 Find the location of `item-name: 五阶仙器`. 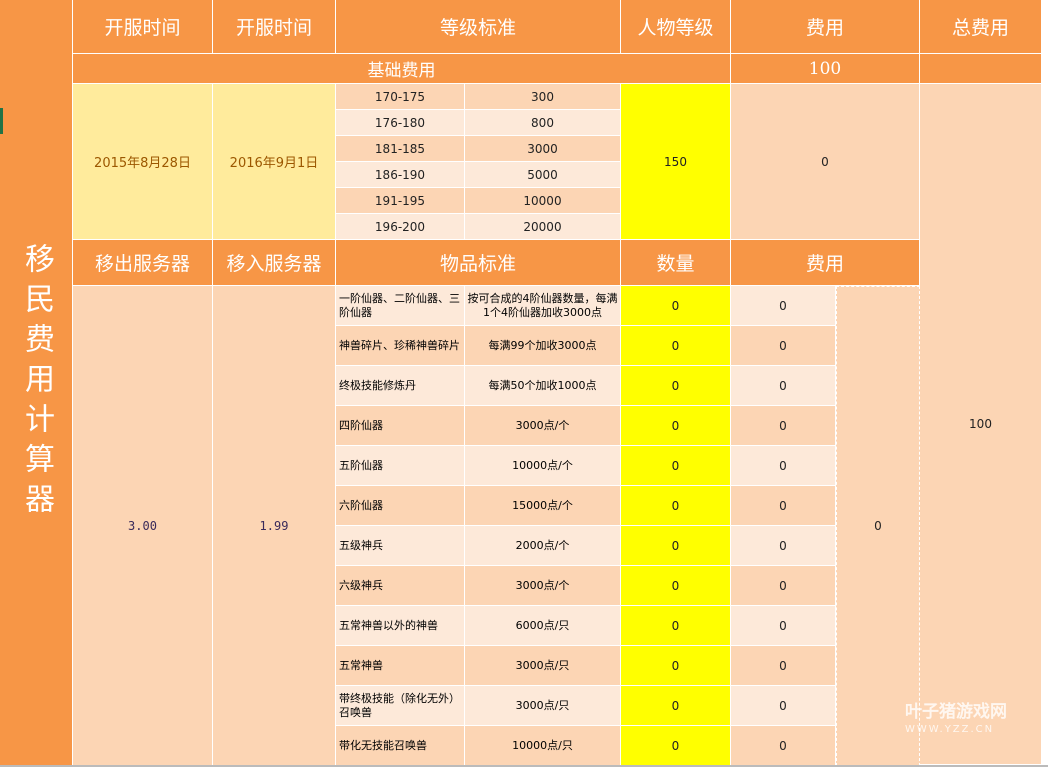

item-name: 五阶仙器 is located at coordinates (400, 466).